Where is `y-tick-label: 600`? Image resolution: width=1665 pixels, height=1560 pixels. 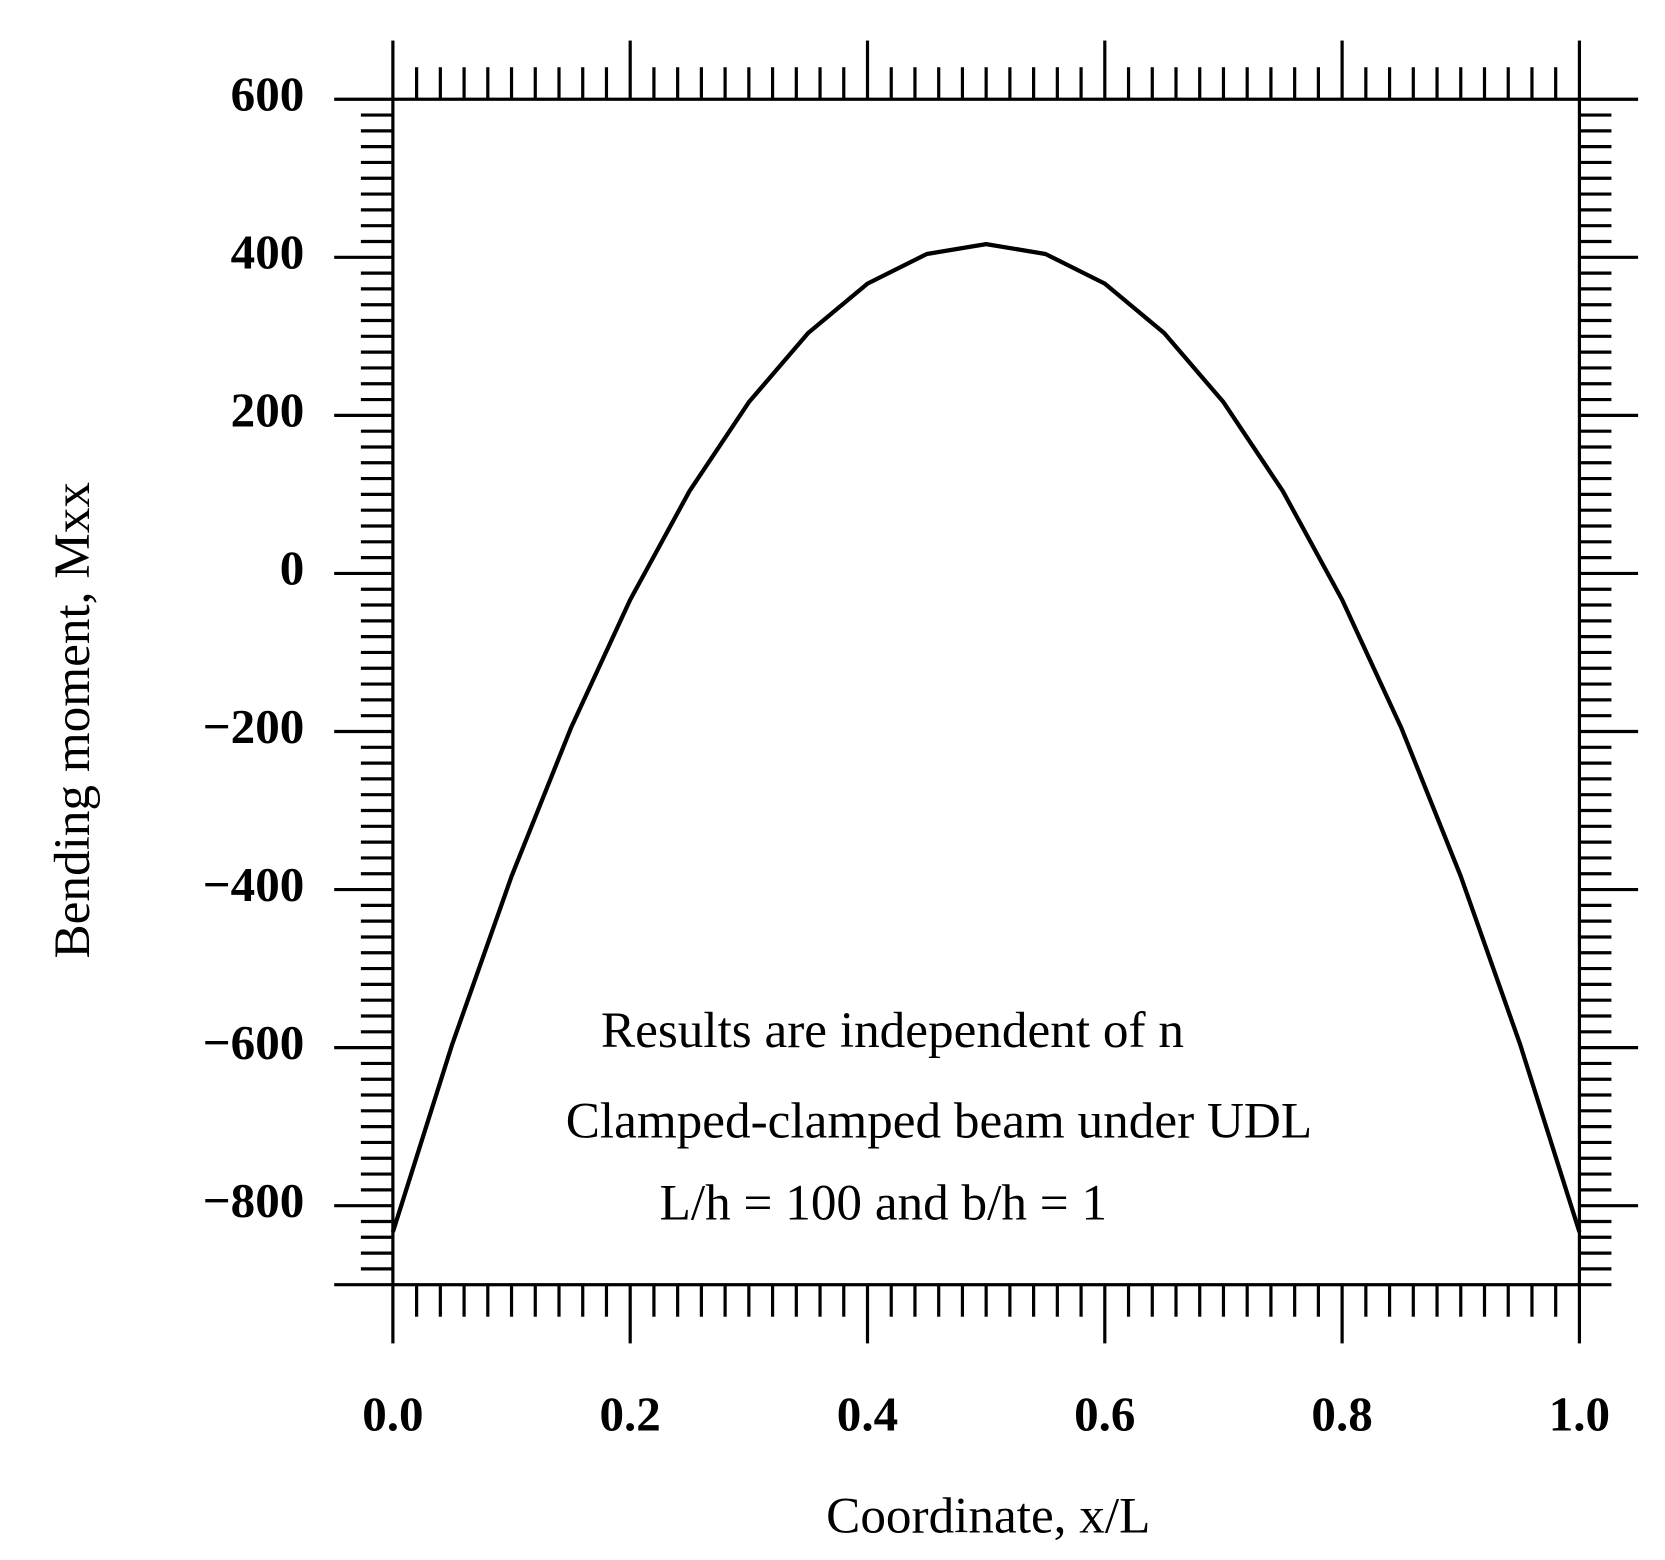
y-tick-label: 600 is located at coordinates (268, 93).